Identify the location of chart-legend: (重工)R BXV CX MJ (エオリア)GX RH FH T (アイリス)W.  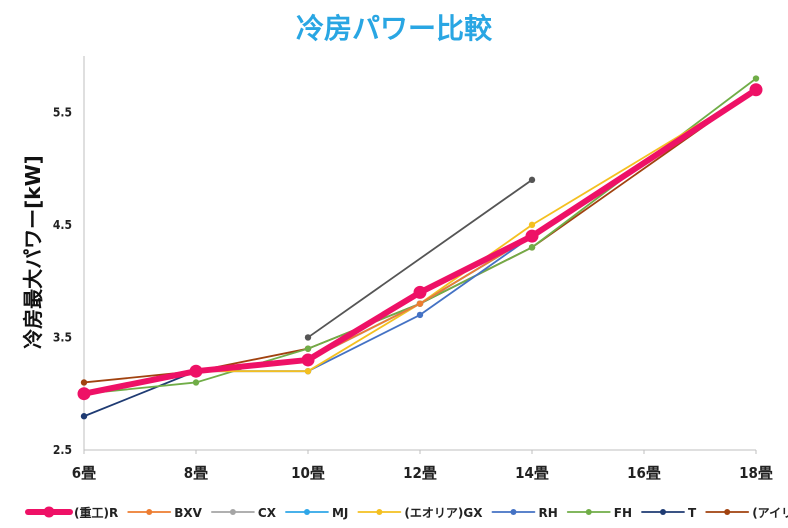
(406, 512).